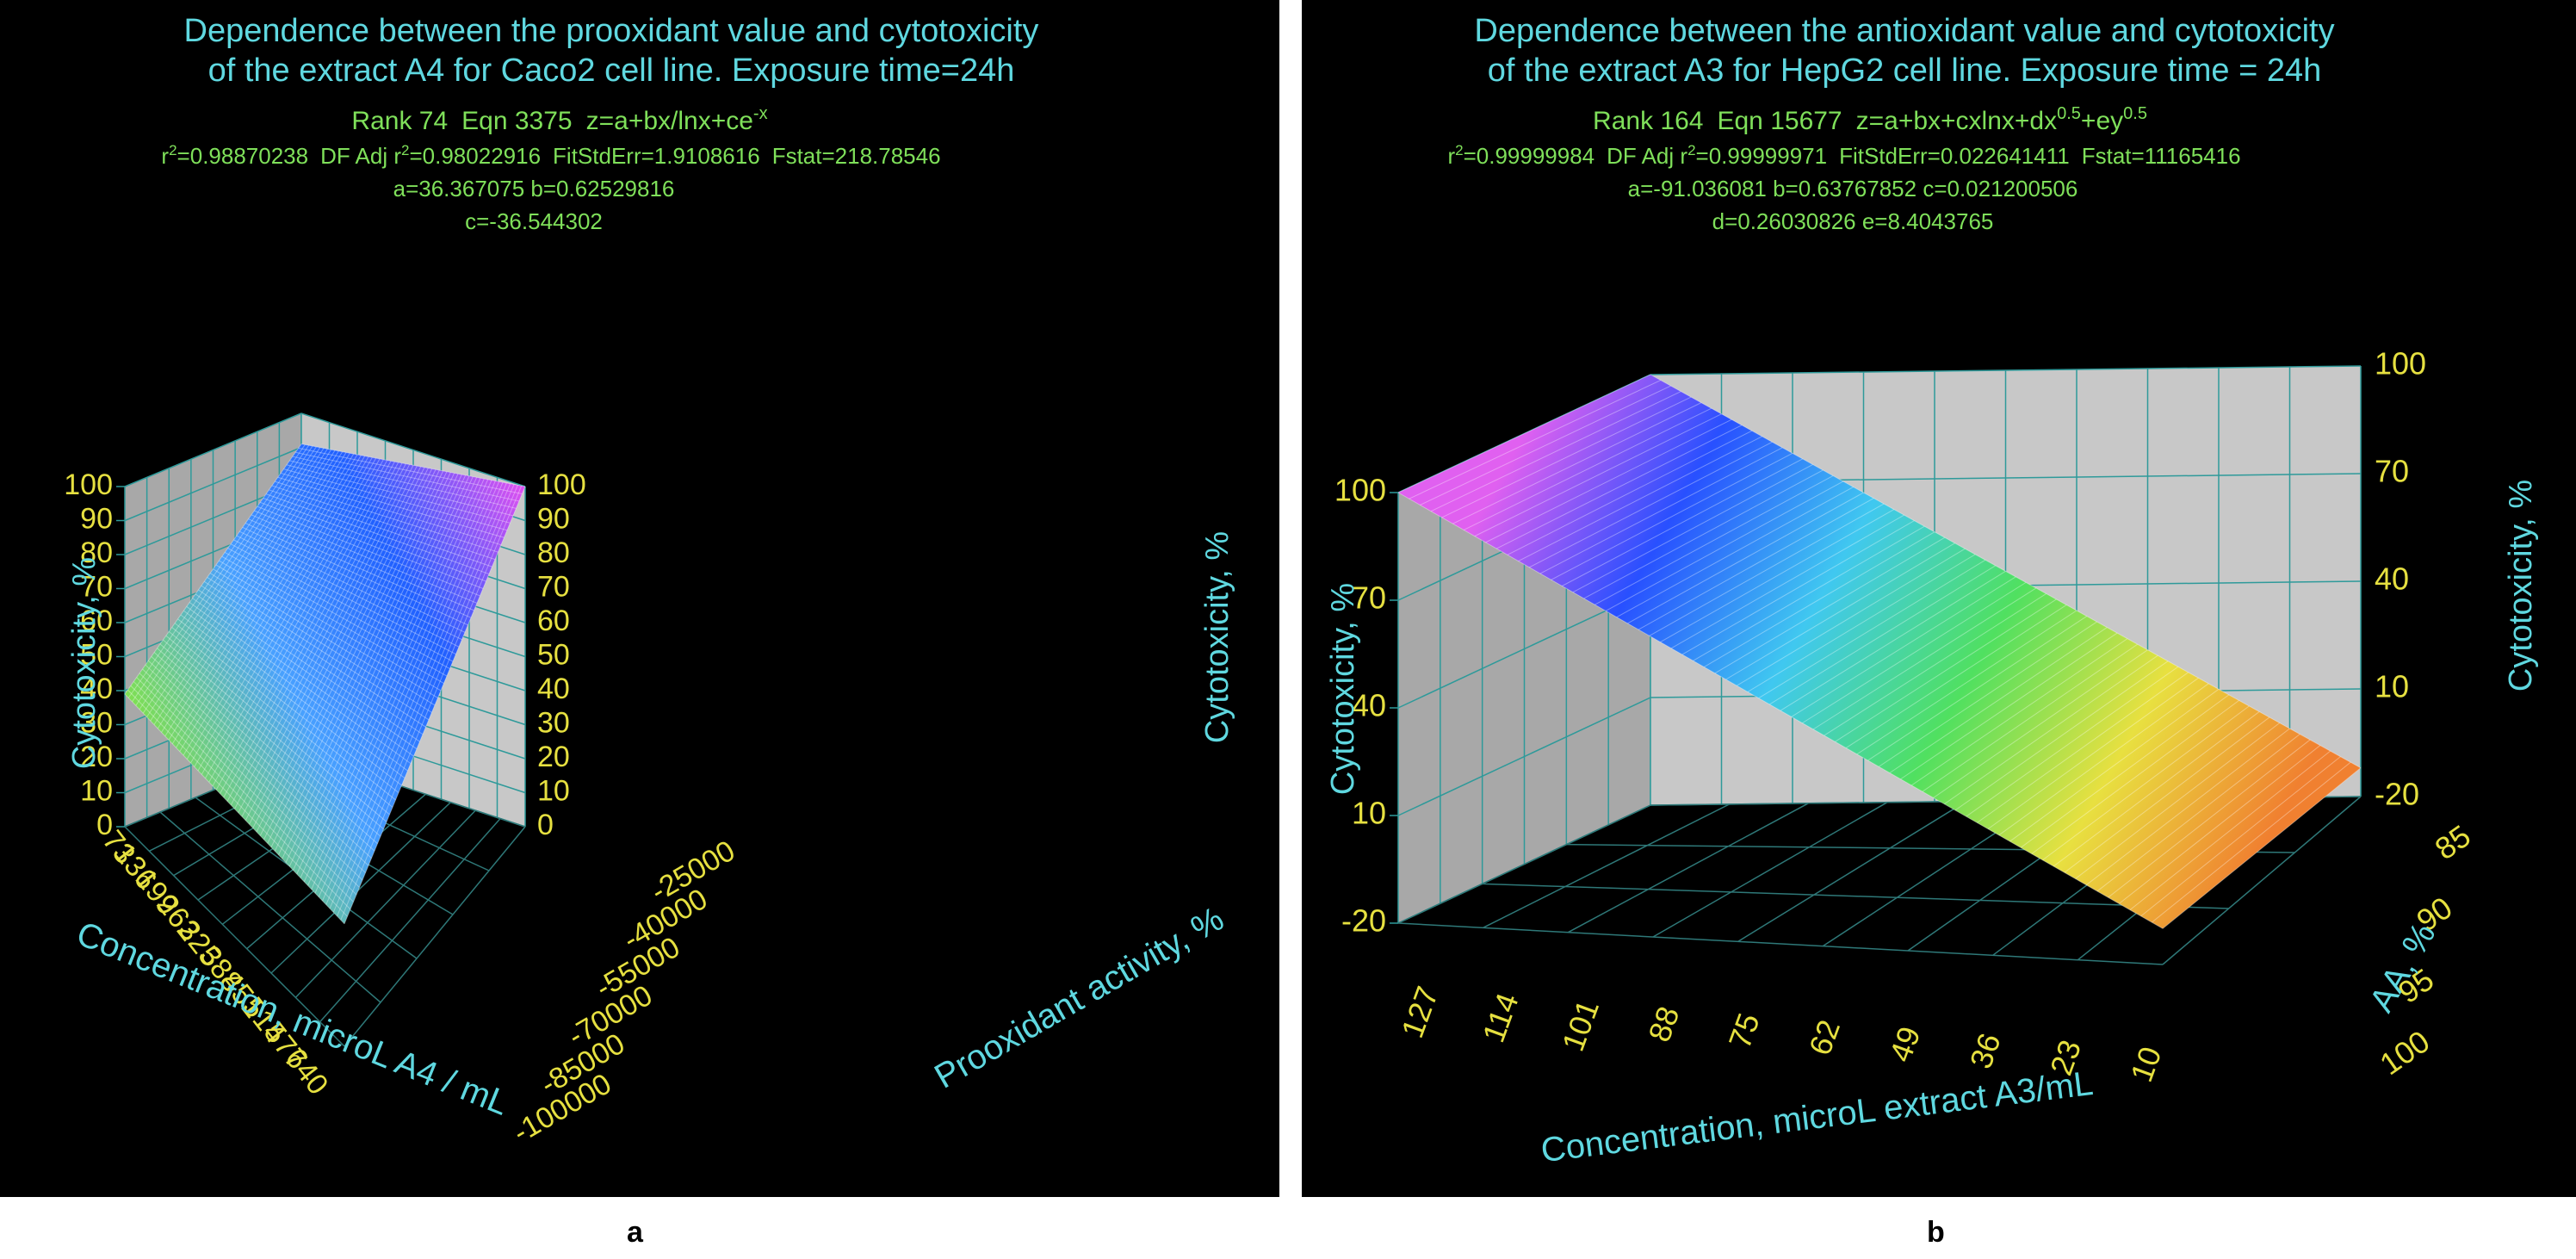 Image resolution: width=2576 pixels, height=1259 pixels. What do you see at coordinates (1824, 1038) in the screenshot?
I see `b-x-tick: 62` at bounding box center [1824, 1038].